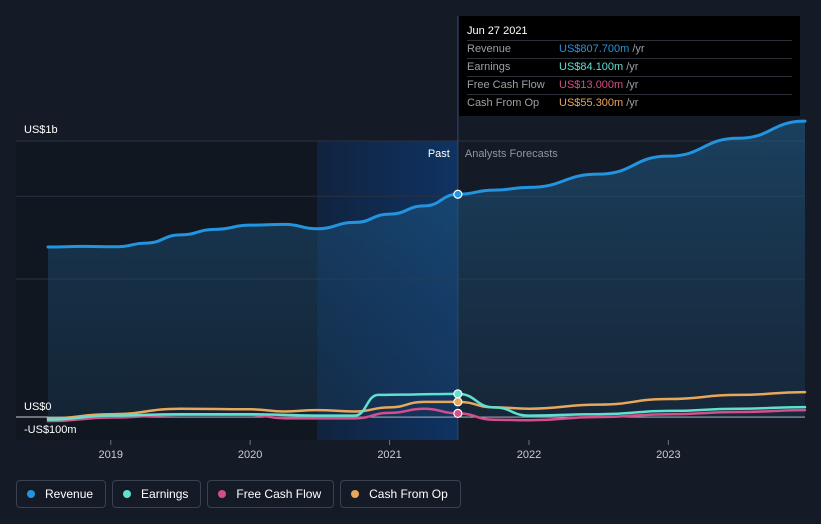 This screenshot has height=524, width=821. Describe the element at coordinates (41, 130) in the screenshot. I see `y-label-top: US$1b` at that location.